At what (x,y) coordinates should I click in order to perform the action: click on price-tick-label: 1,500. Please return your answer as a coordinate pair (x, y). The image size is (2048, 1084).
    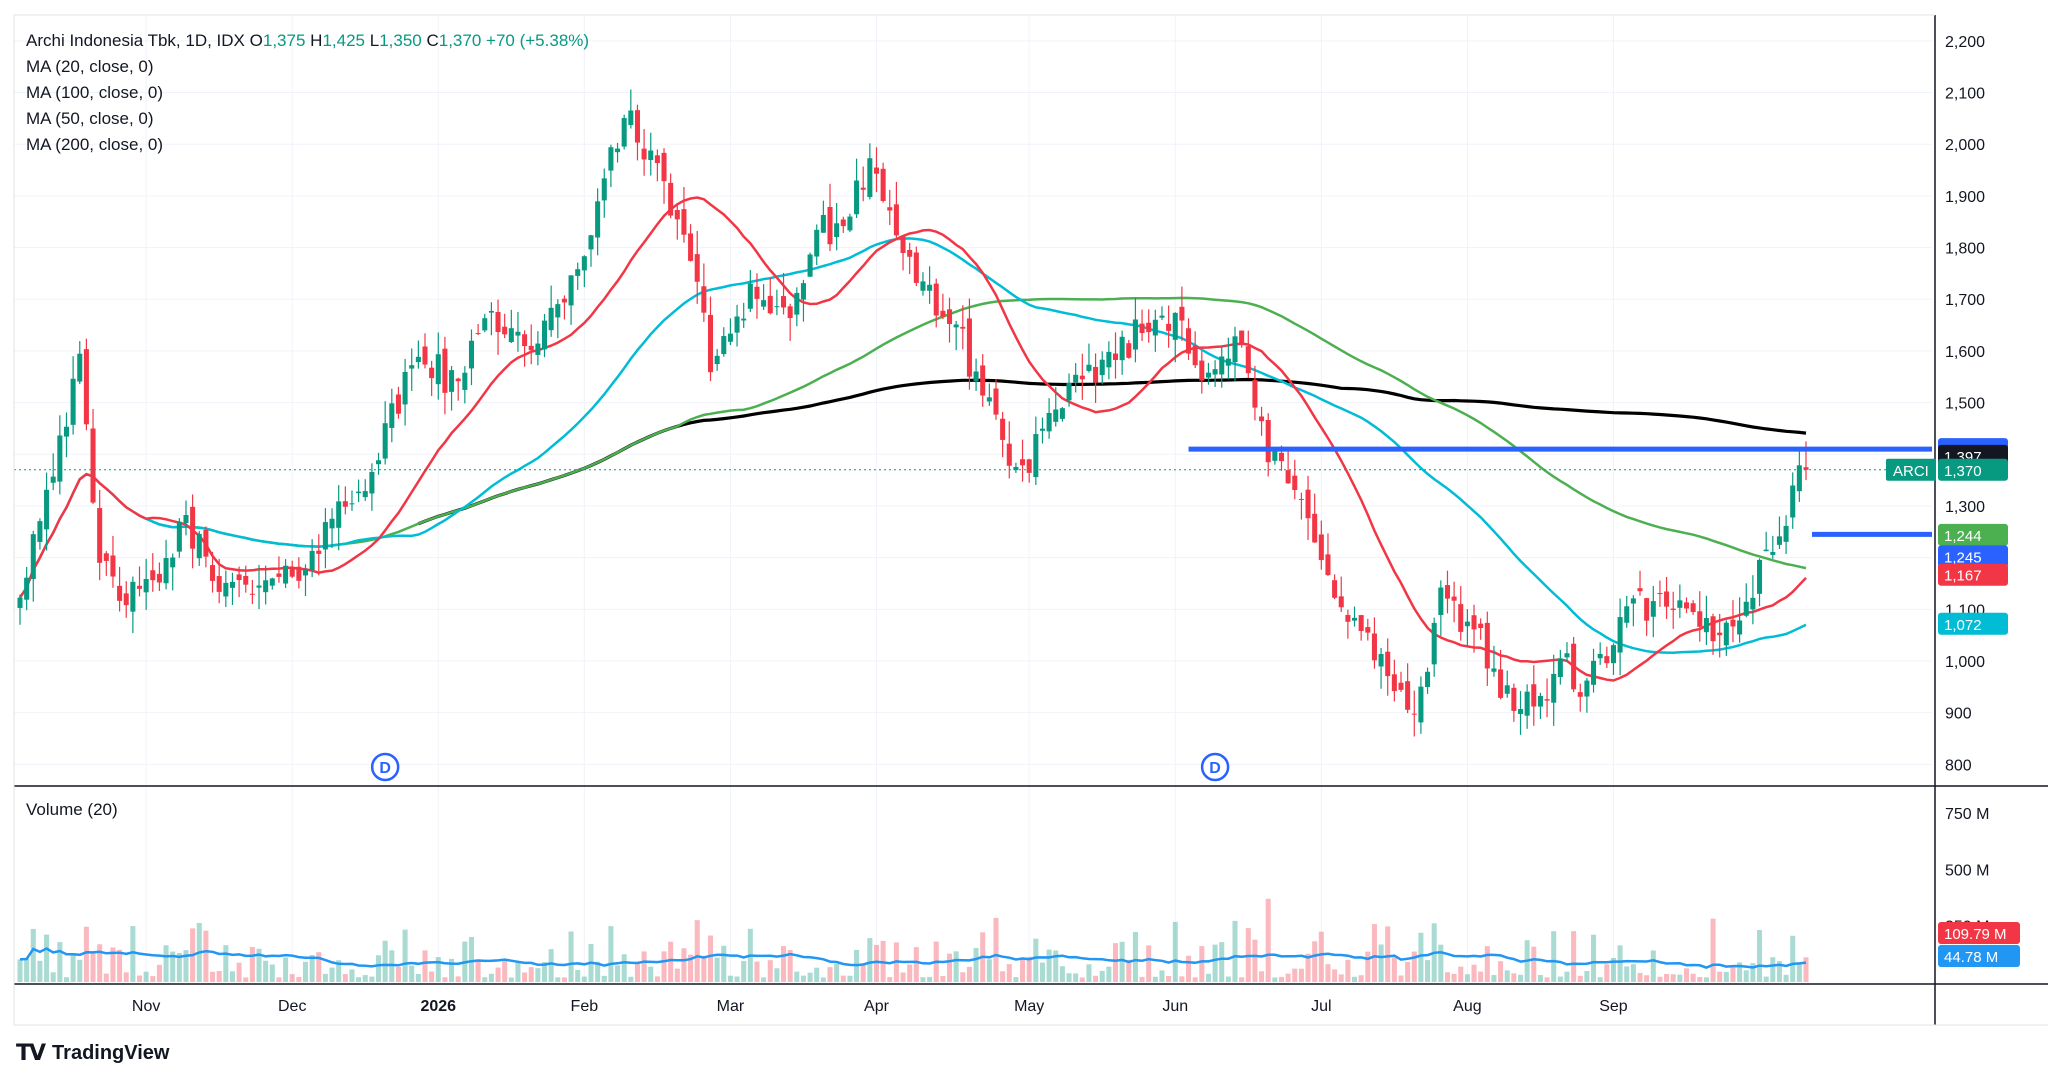
    Looking at the image, I should click on (1965, 404).